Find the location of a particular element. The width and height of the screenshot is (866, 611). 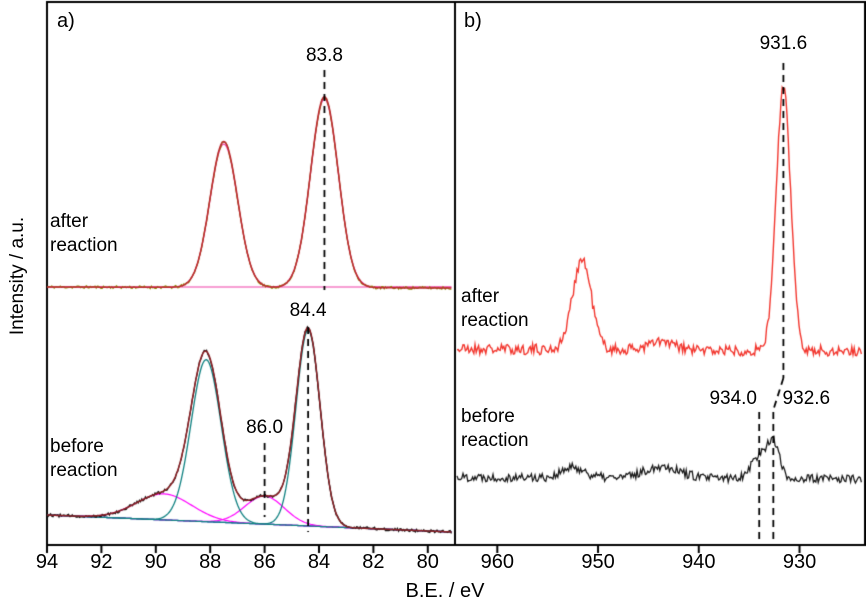

x-tick-label: 80 is located at coordinates (427, 562).